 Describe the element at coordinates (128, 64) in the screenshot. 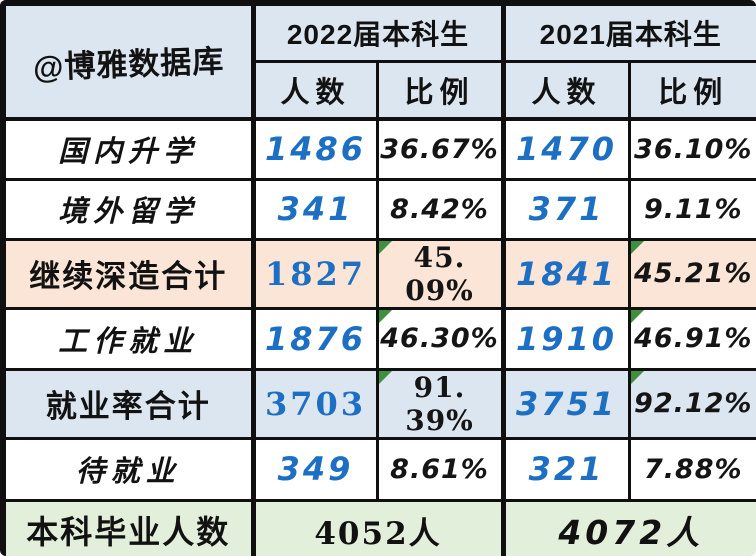

I see `watermark: @博雅数据库` at that location.